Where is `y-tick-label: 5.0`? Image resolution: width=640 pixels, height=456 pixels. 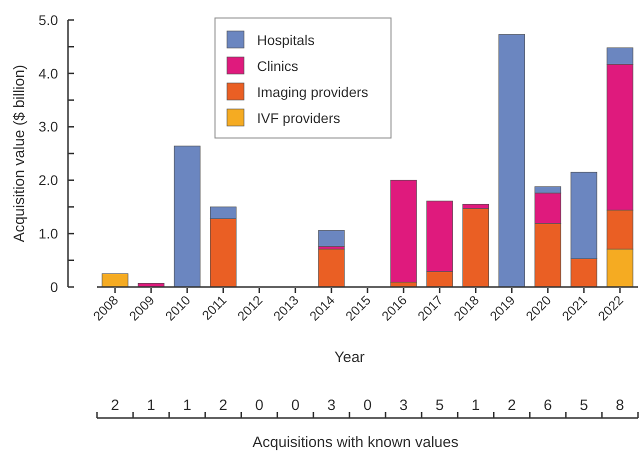 y-tick-label: 5.0 is located at coordinates (48, 20).